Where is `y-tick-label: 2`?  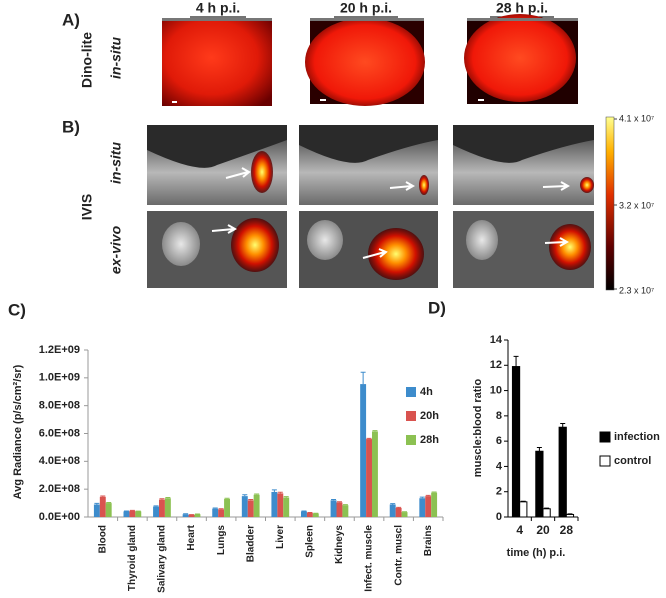 y-tick-label: 2 is located at coordinates (499, 492).